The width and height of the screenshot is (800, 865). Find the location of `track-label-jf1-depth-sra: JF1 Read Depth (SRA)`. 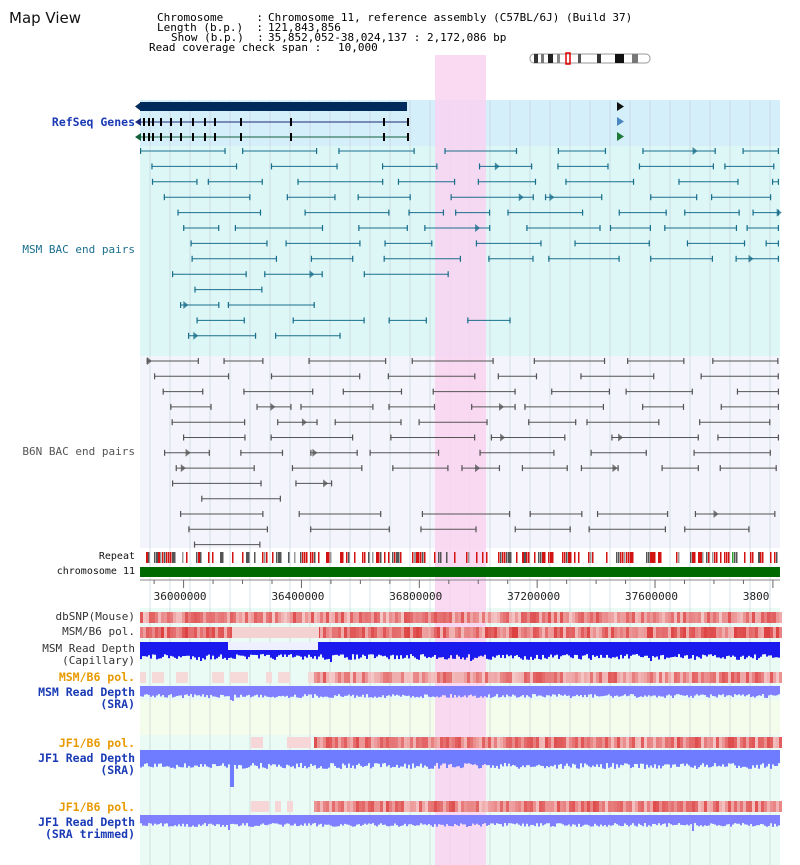

track-label-jf1-depth-sra: JF1 Read Depth (SRA) is located at coordinates (86, 764).